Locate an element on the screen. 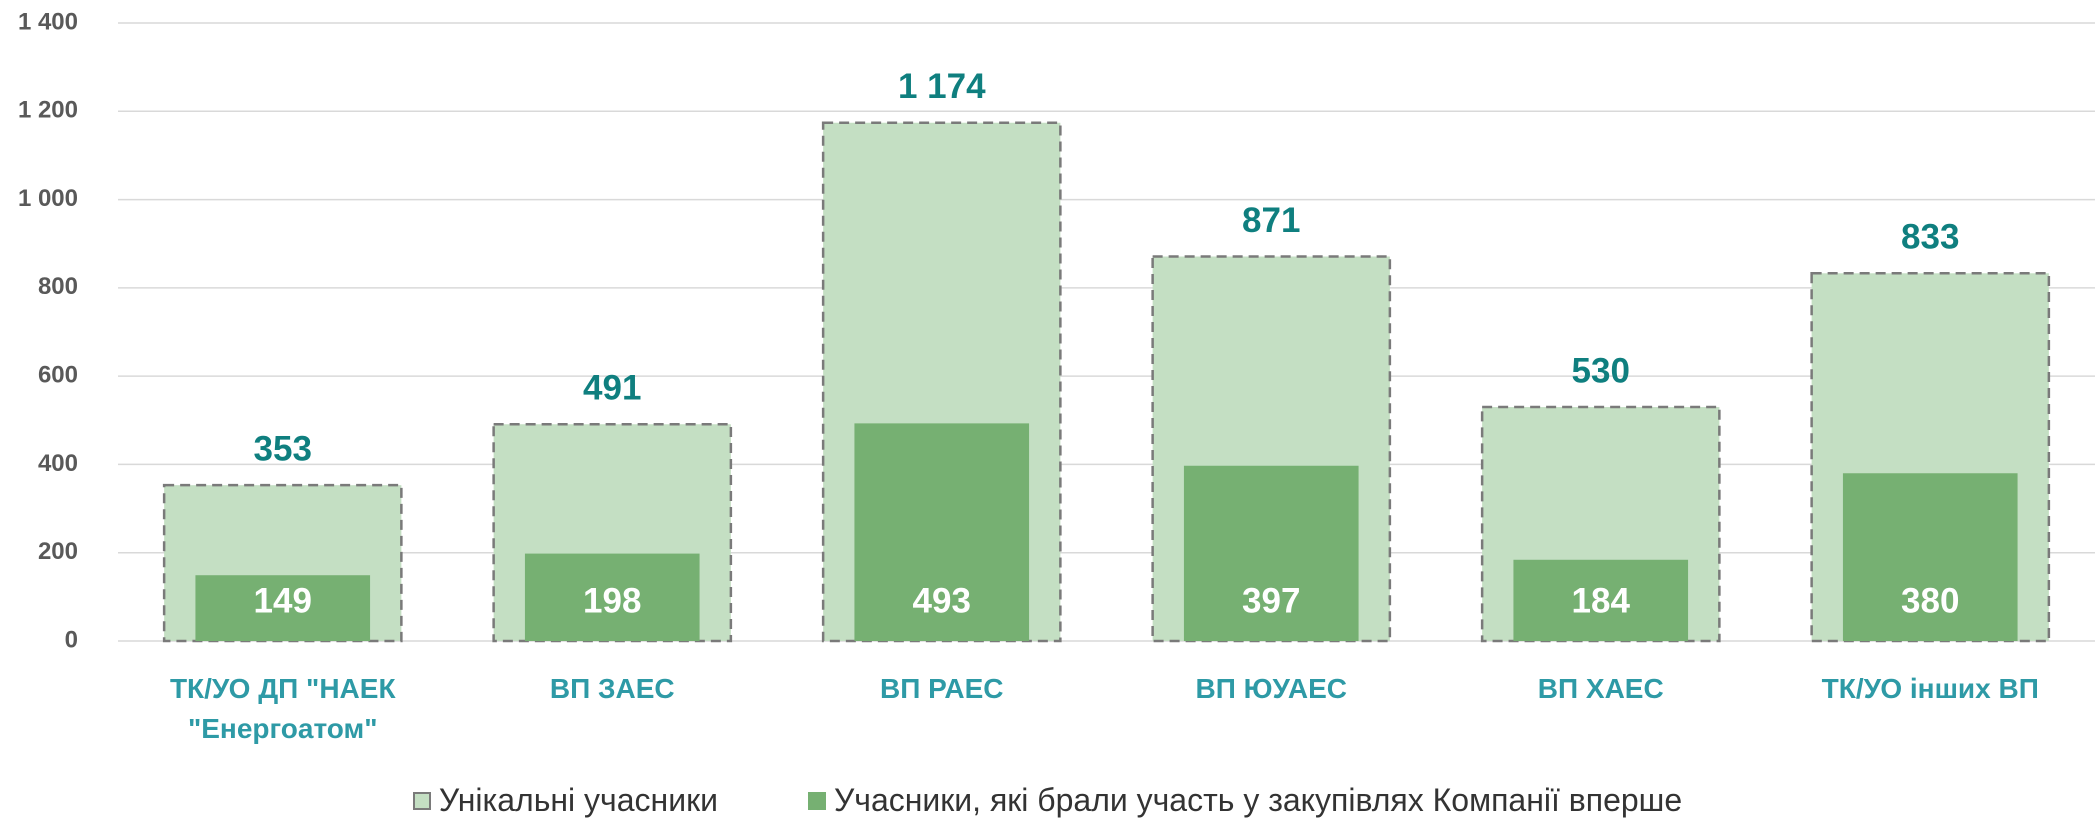 This screenshot has width=2095, height=819. y-tick-label: 200 is located at coordinates (58, 551).